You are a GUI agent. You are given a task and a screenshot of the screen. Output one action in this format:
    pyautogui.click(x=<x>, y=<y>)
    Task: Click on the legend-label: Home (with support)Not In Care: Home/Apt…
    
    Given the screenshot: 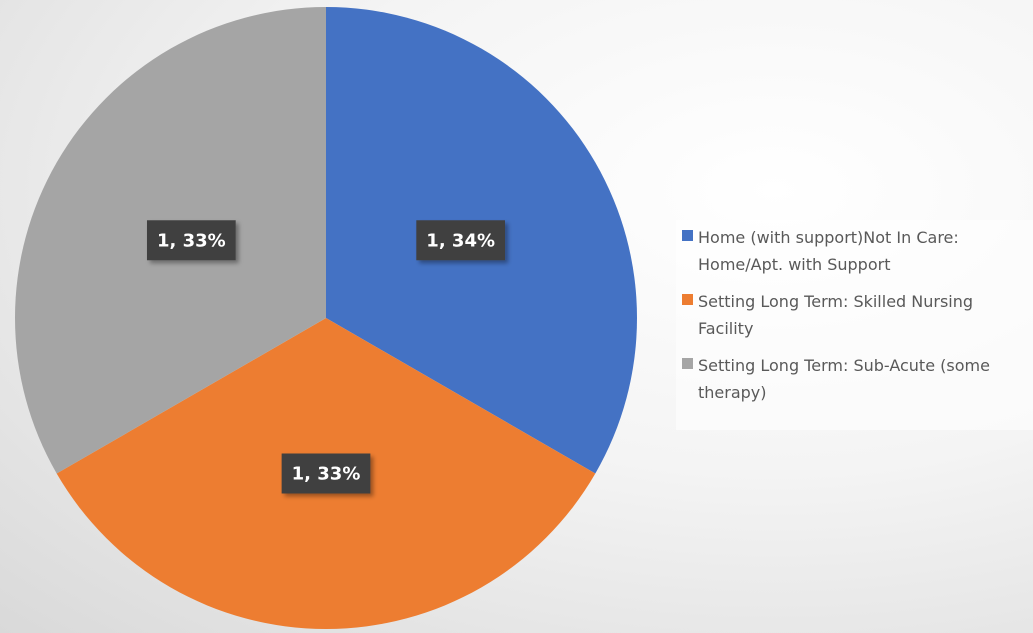 What is the action you would take?
    pyautogui.click(x=828, y=251)
    